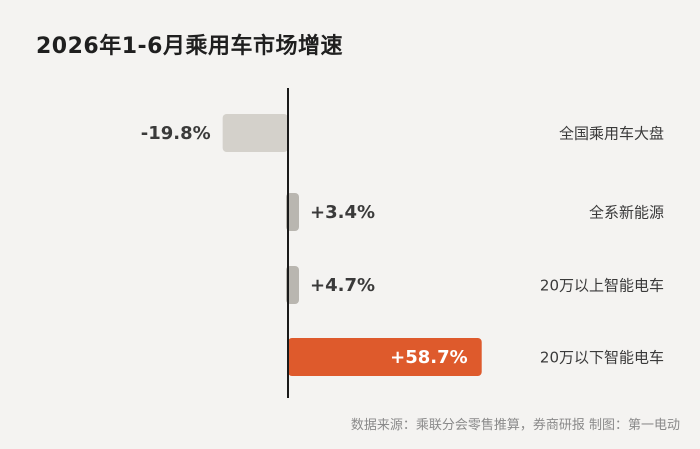 This screenshot has height=449, width=700. Describe the element at coordinates (189, 46) in the screenshot. I see `chart-title: 2026年1-6月乘用车市场增速` at that location.